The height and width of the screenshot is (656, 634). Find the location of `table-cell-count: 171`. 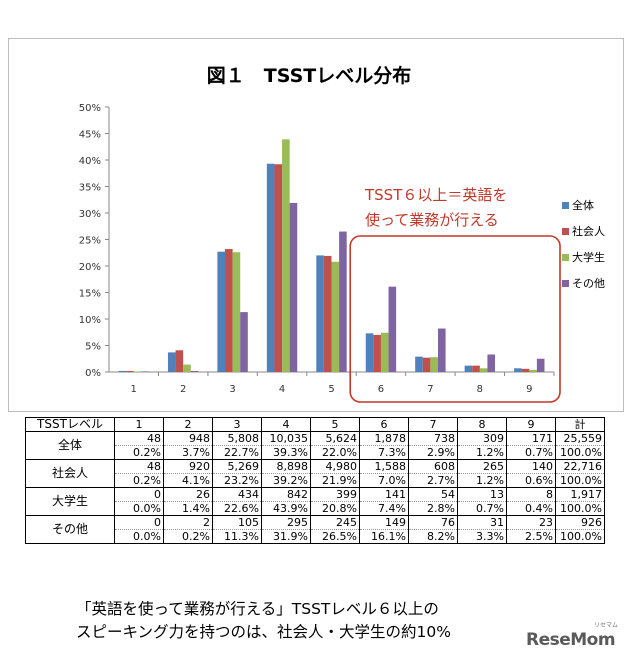

table-cell-count: 171 is located at coordinates (531, 438).